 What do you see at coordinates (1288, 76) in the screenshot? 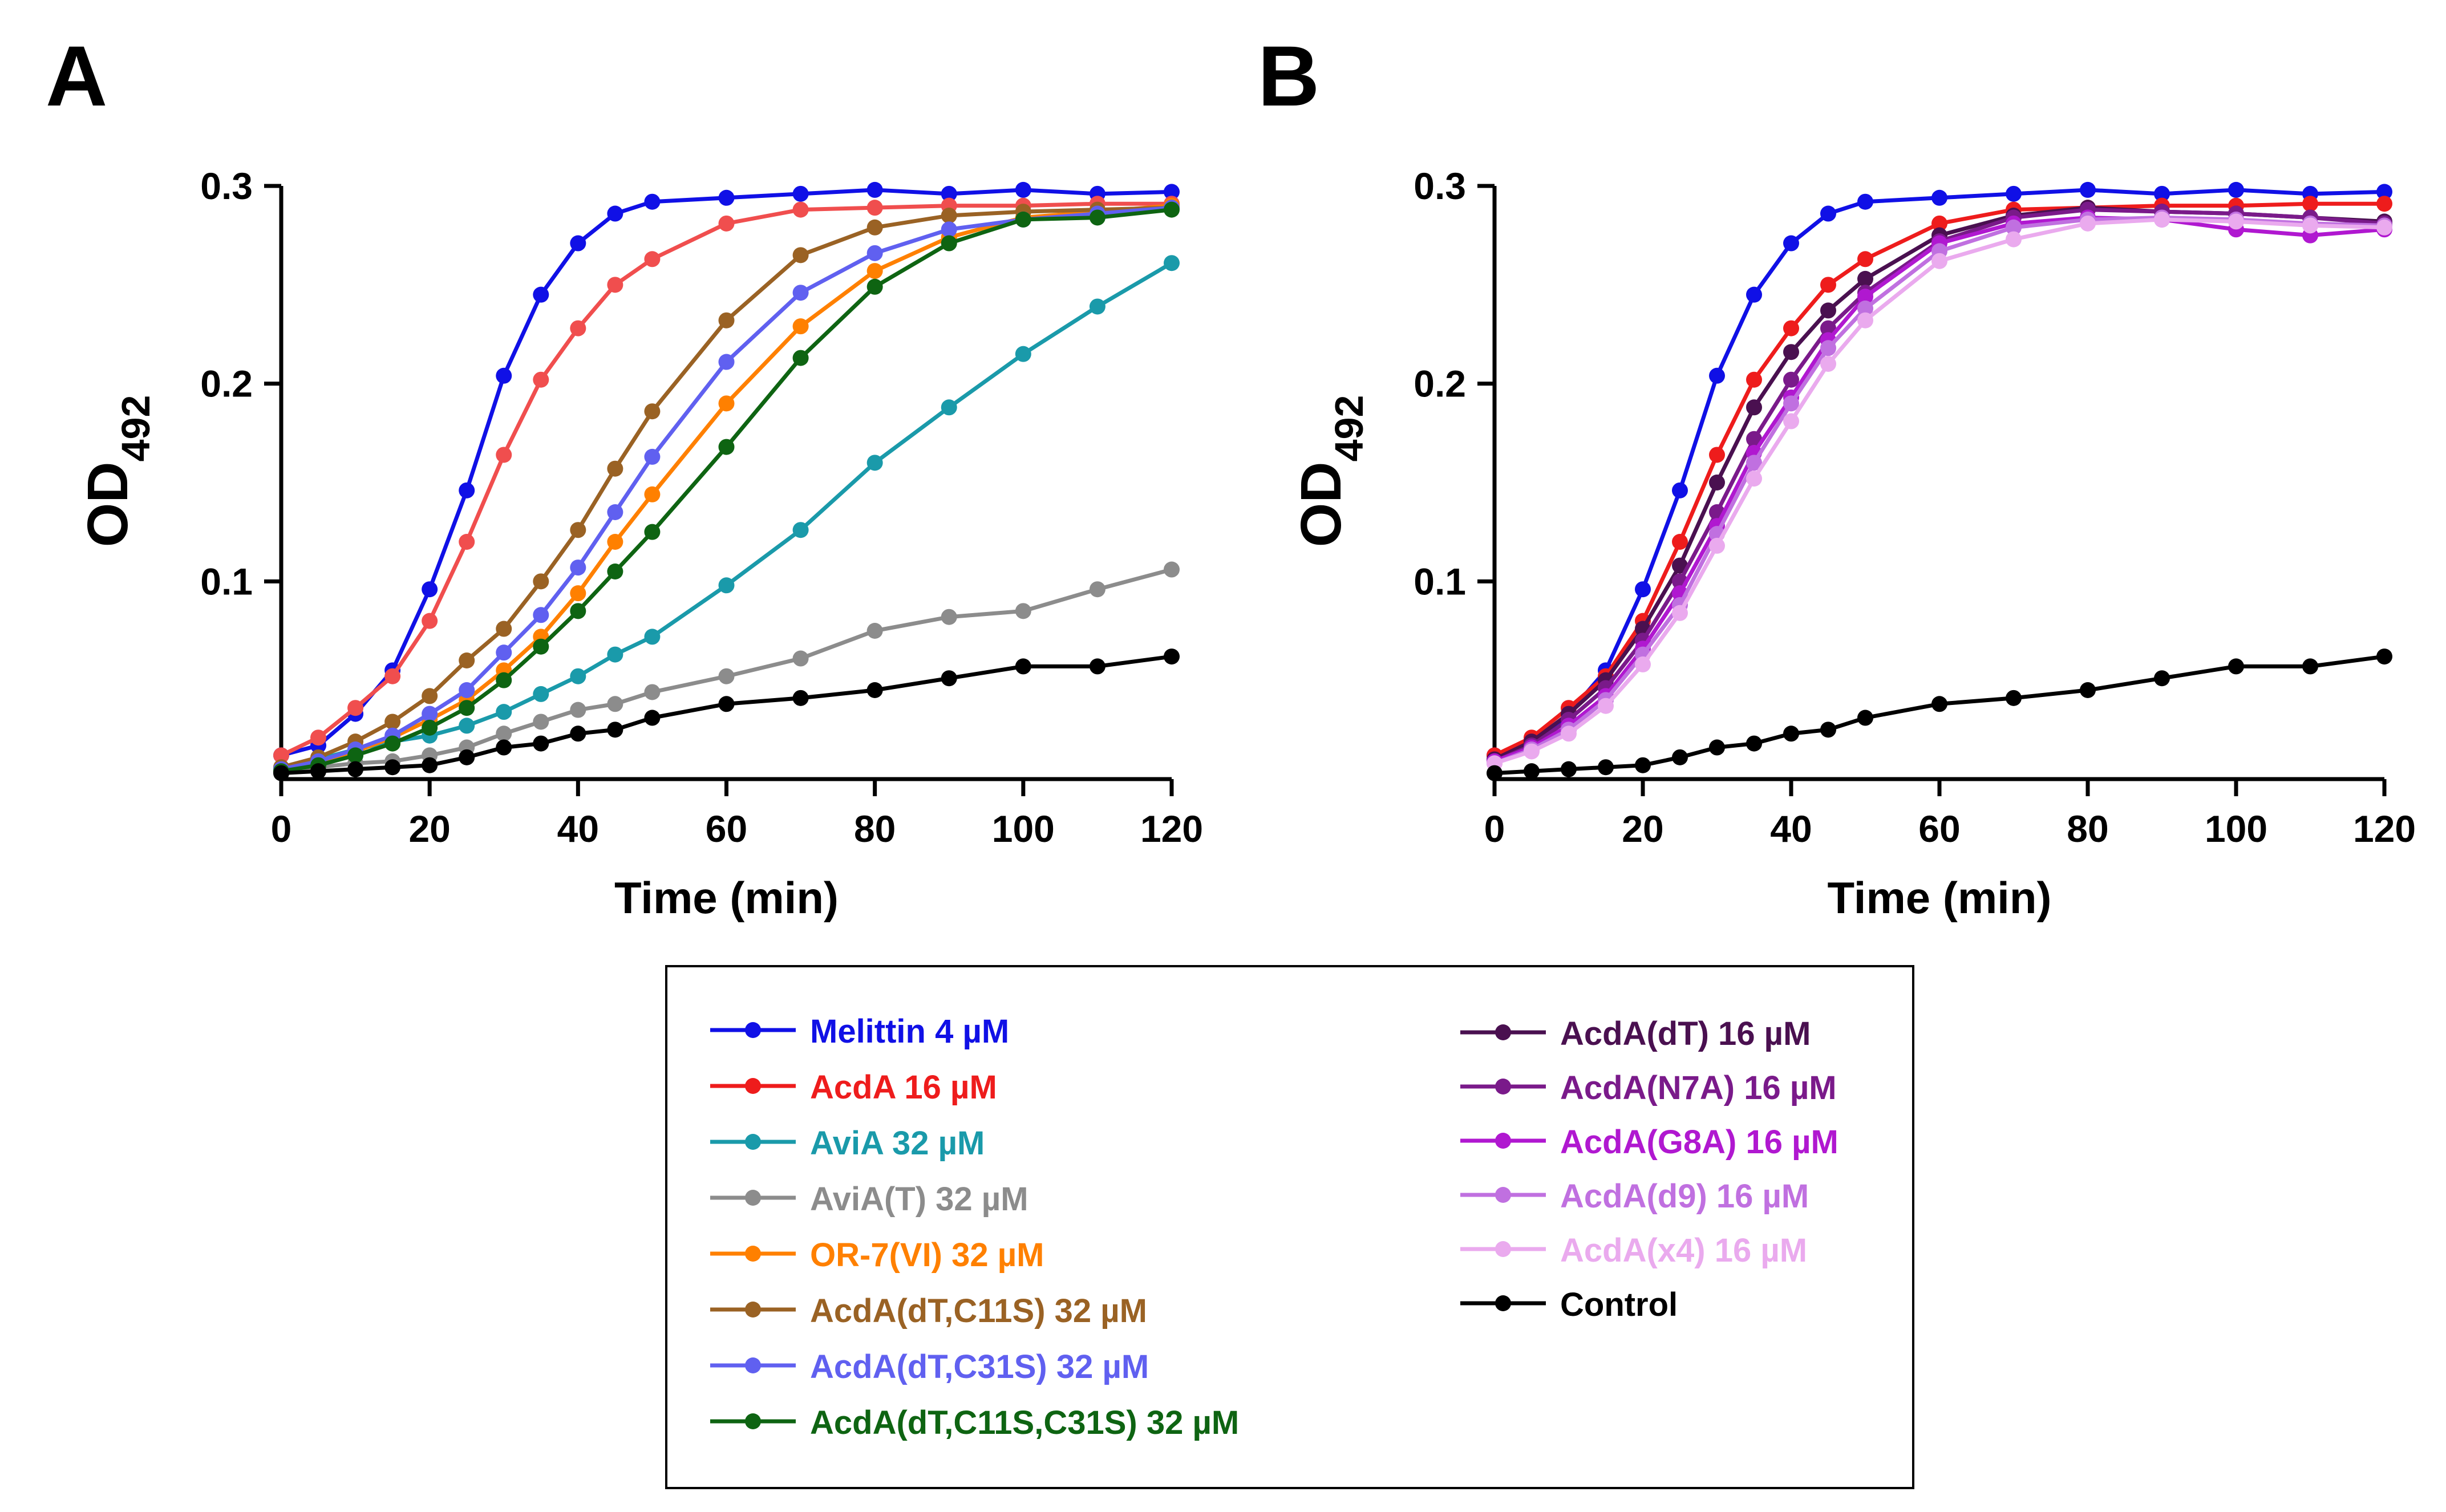
I see `panel-label: B` at bounding box center [1288, 76].